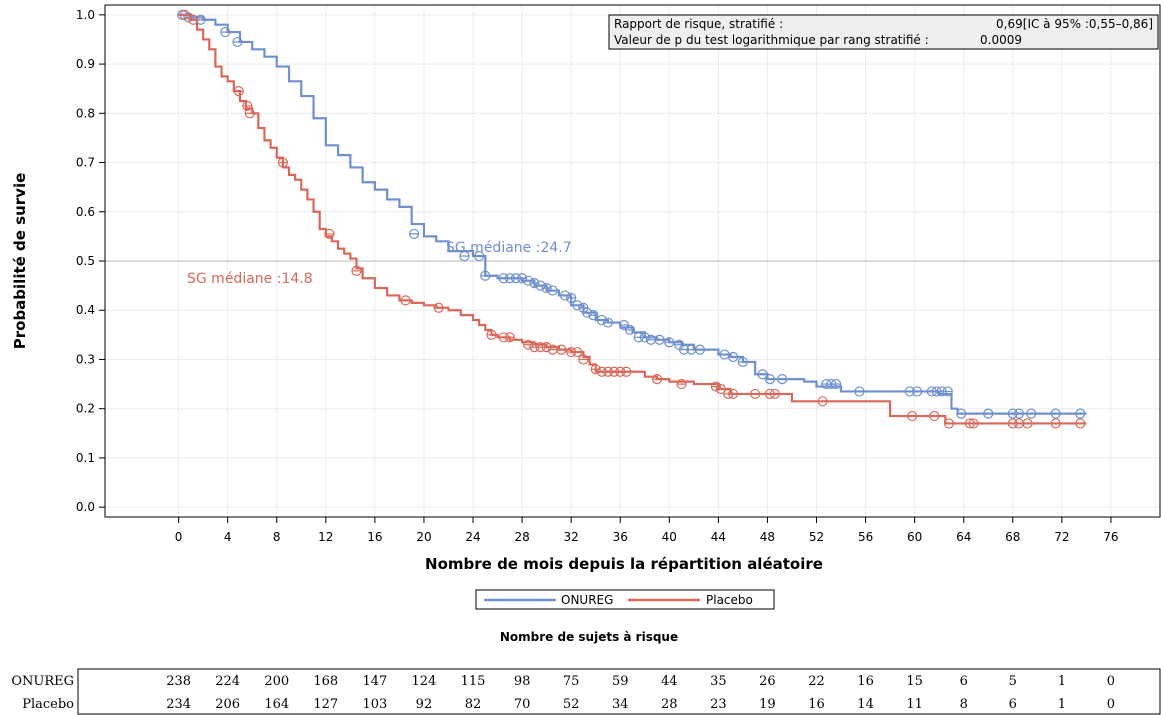 Image resolution: width=1161 pixels, height=715 pixels. What do you see at coordinates (85, 64) in the screenshot?
I see `y-tick-label: 0.9` at bounding box center [85, 64].